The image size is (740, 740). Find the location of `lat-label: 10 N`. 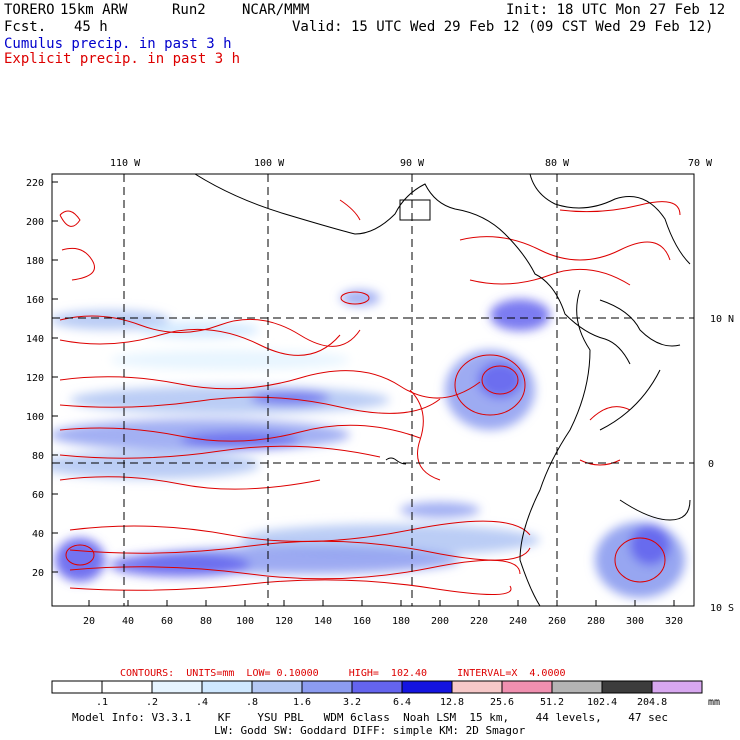

lat-label: 10 N is located at coordinates (722, 319).